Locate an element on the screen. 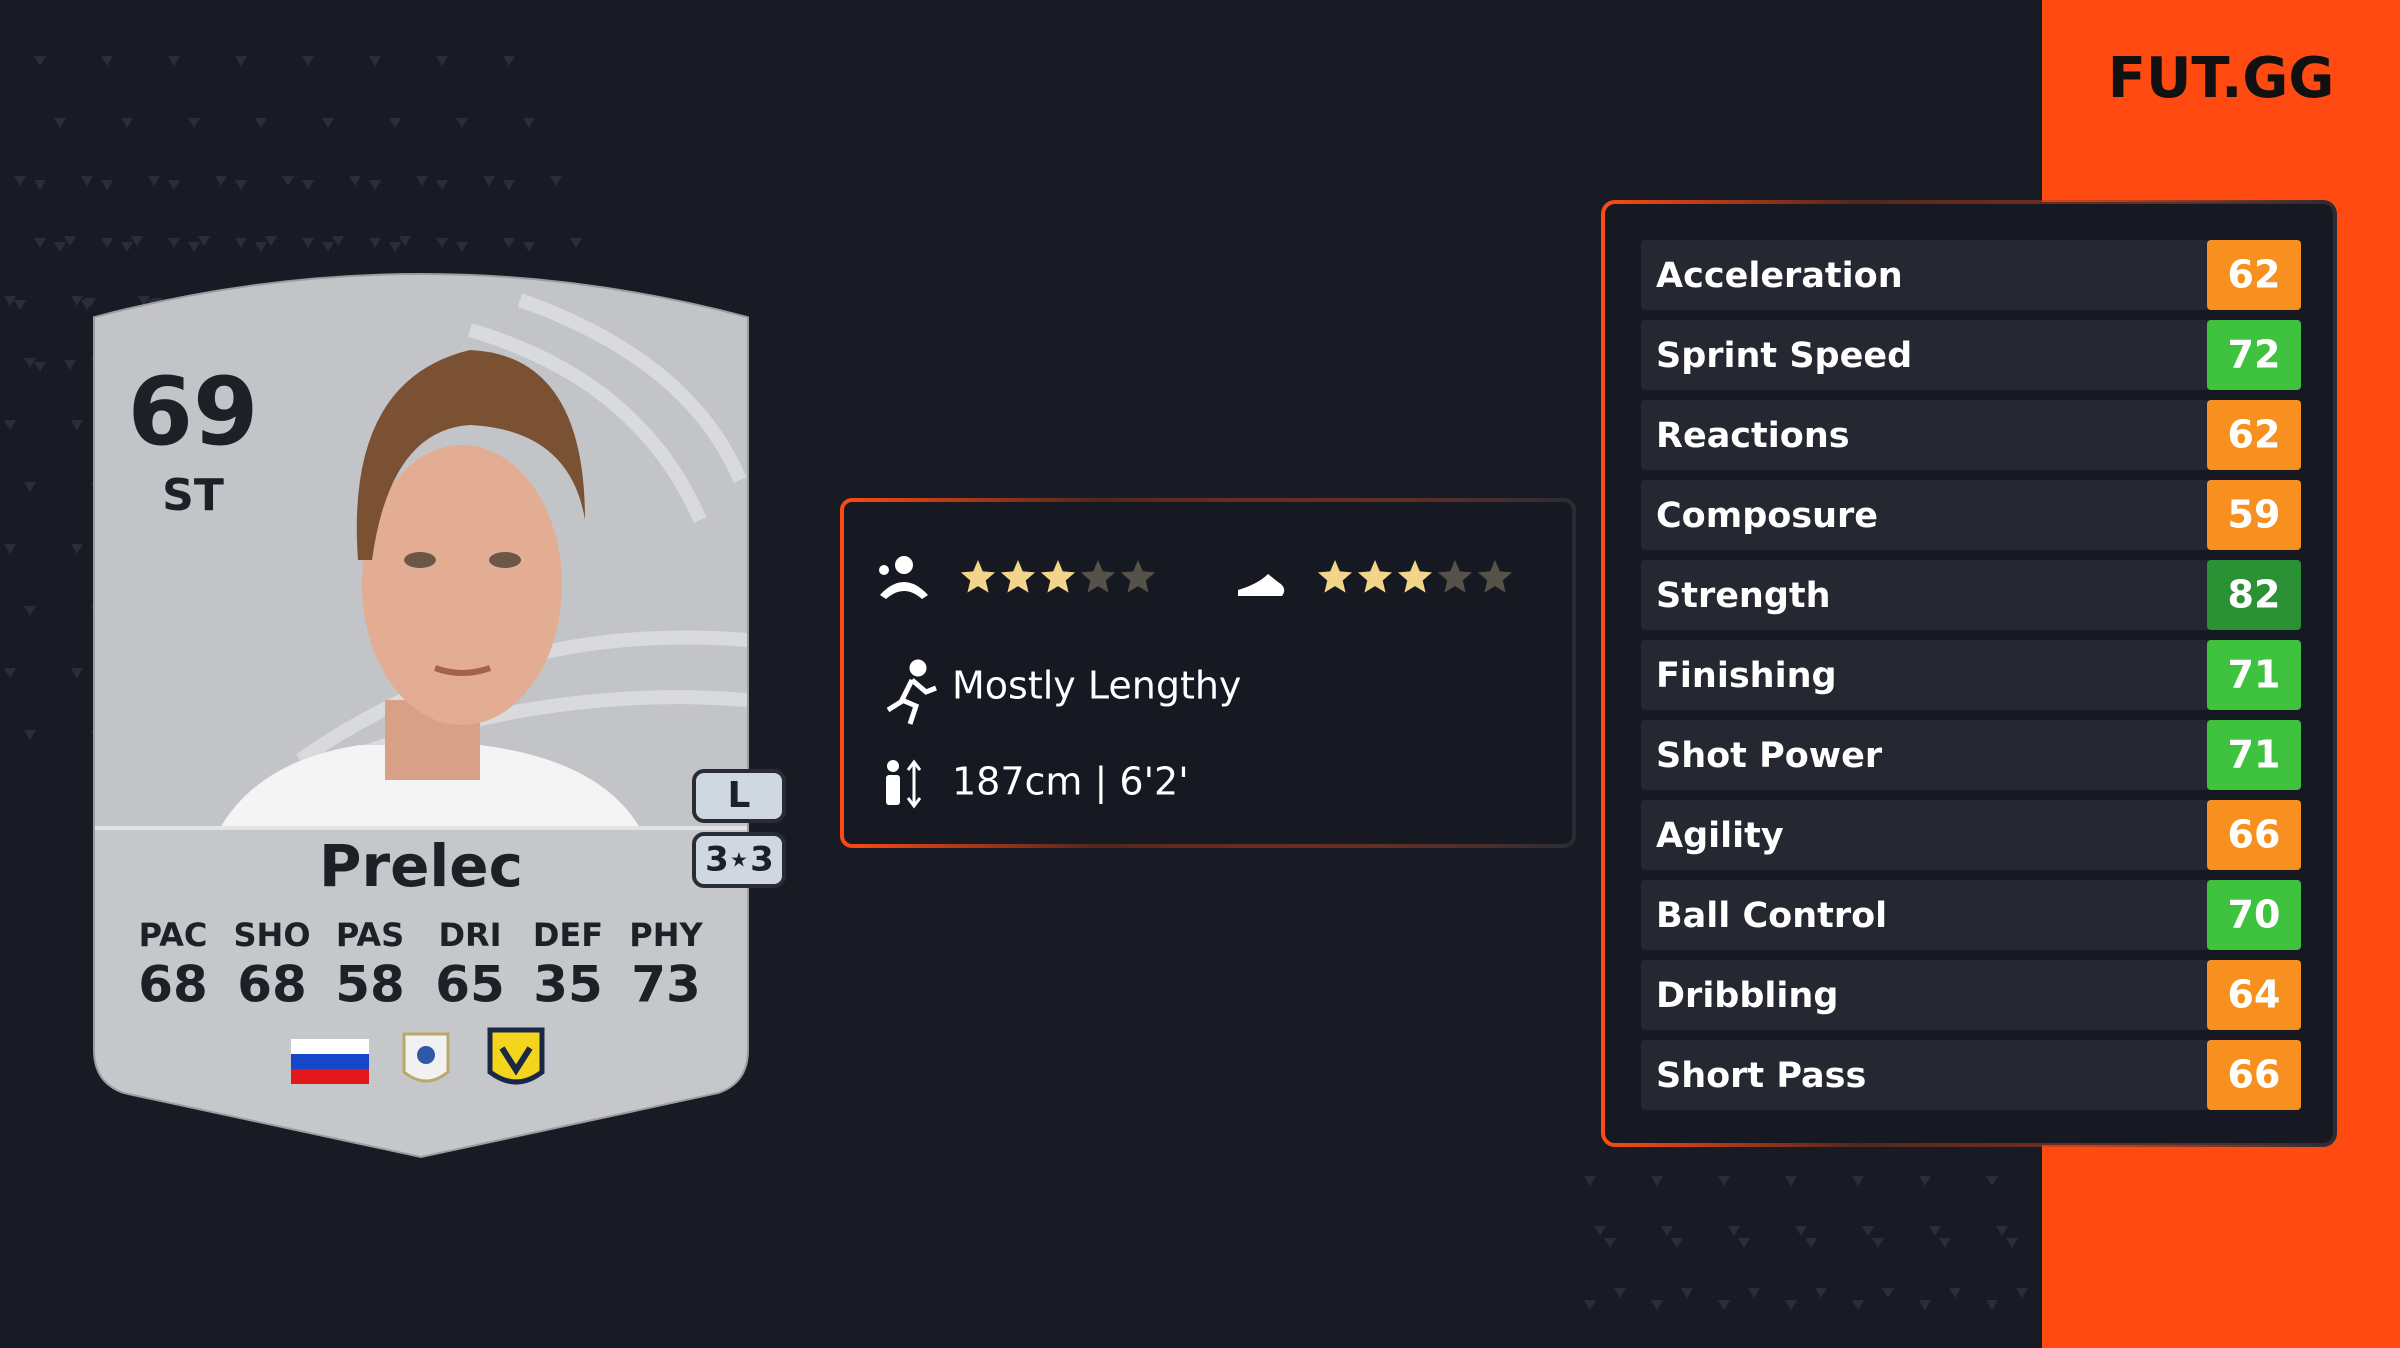 Image resolution: width=2400 pixels, height=1348 pixels. weak-foot-icon is located at coordinates (1261, 585).